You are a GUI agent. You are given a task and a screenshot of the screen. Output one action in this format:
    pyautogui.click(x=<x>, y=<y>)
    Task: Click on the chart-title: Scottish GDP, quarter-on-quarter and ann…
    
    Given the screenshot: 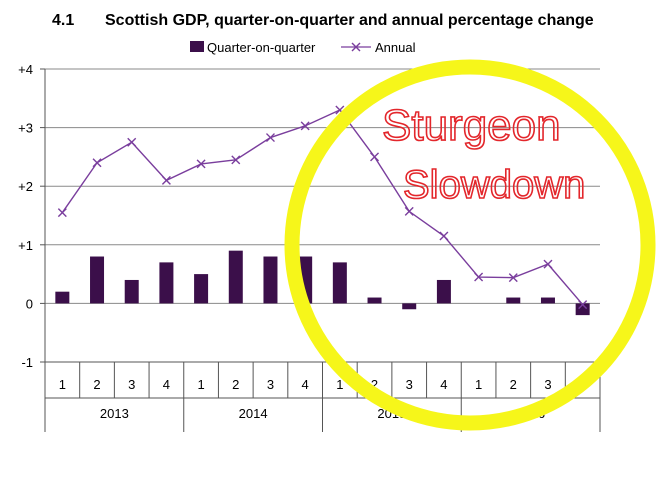 What is the action you would take?
    pyautogui.click(x=349, y=20)
    